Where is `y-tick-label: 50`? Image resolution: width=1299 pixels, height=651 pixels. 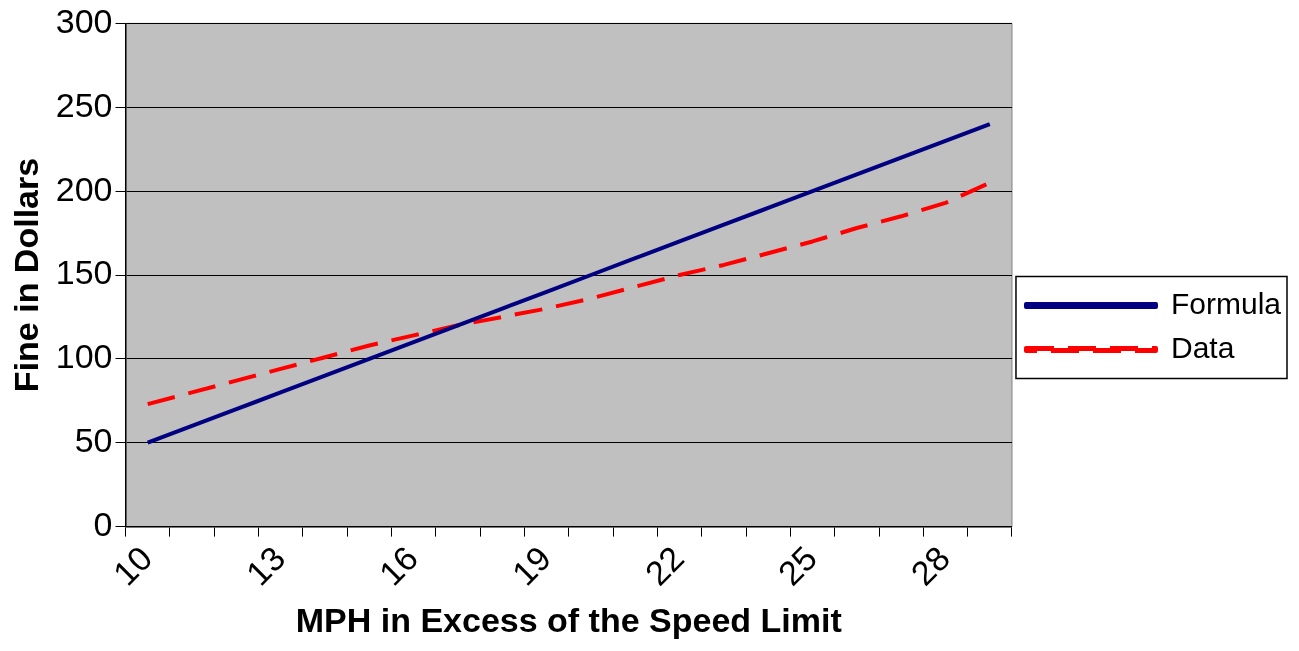 y-tick-label: 50 is located at coordinates (93, 440).